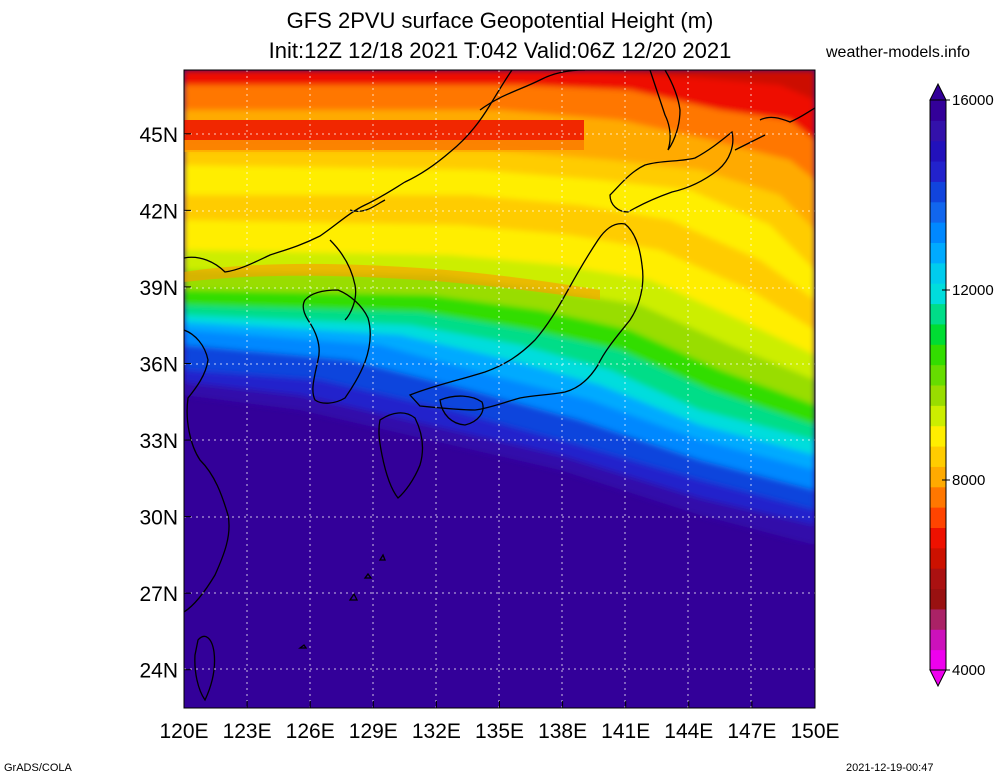 The width and height of the screenshot is (1000, 779). I want to click on lon-tick-label: 141E, so click(625, 731).